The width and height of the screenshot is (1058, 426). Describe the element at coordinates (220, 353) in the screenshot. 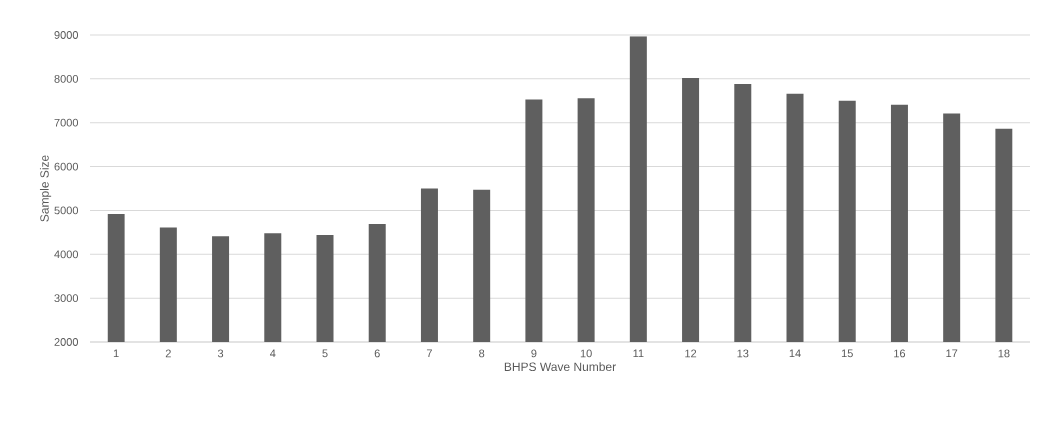

I see `x-tick-label: 3` at that location.